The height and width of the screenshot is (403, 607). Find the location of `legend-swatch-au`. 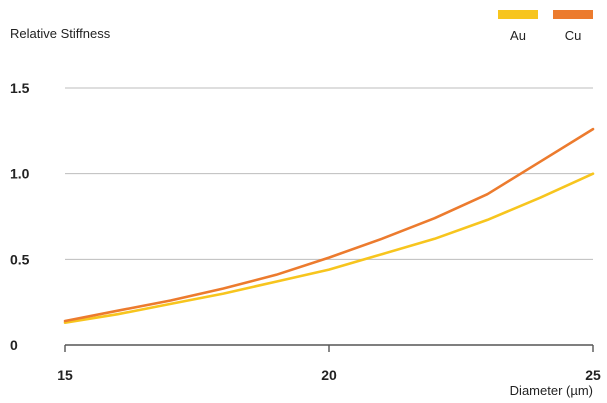

legend-swatch-au is located at coordinates (518, 14).